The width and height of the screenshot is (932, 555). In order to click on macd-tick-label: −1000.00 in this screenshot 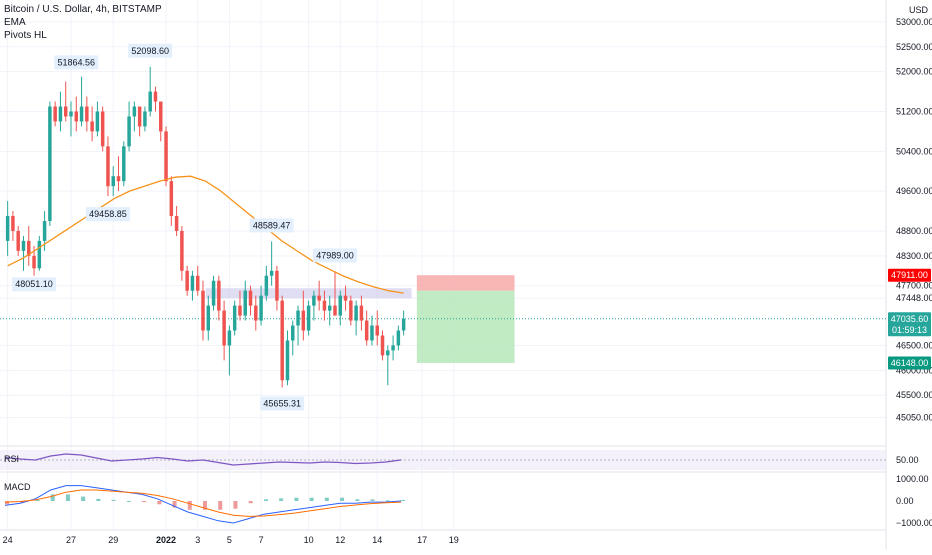, I will do `click(914, 523)`.